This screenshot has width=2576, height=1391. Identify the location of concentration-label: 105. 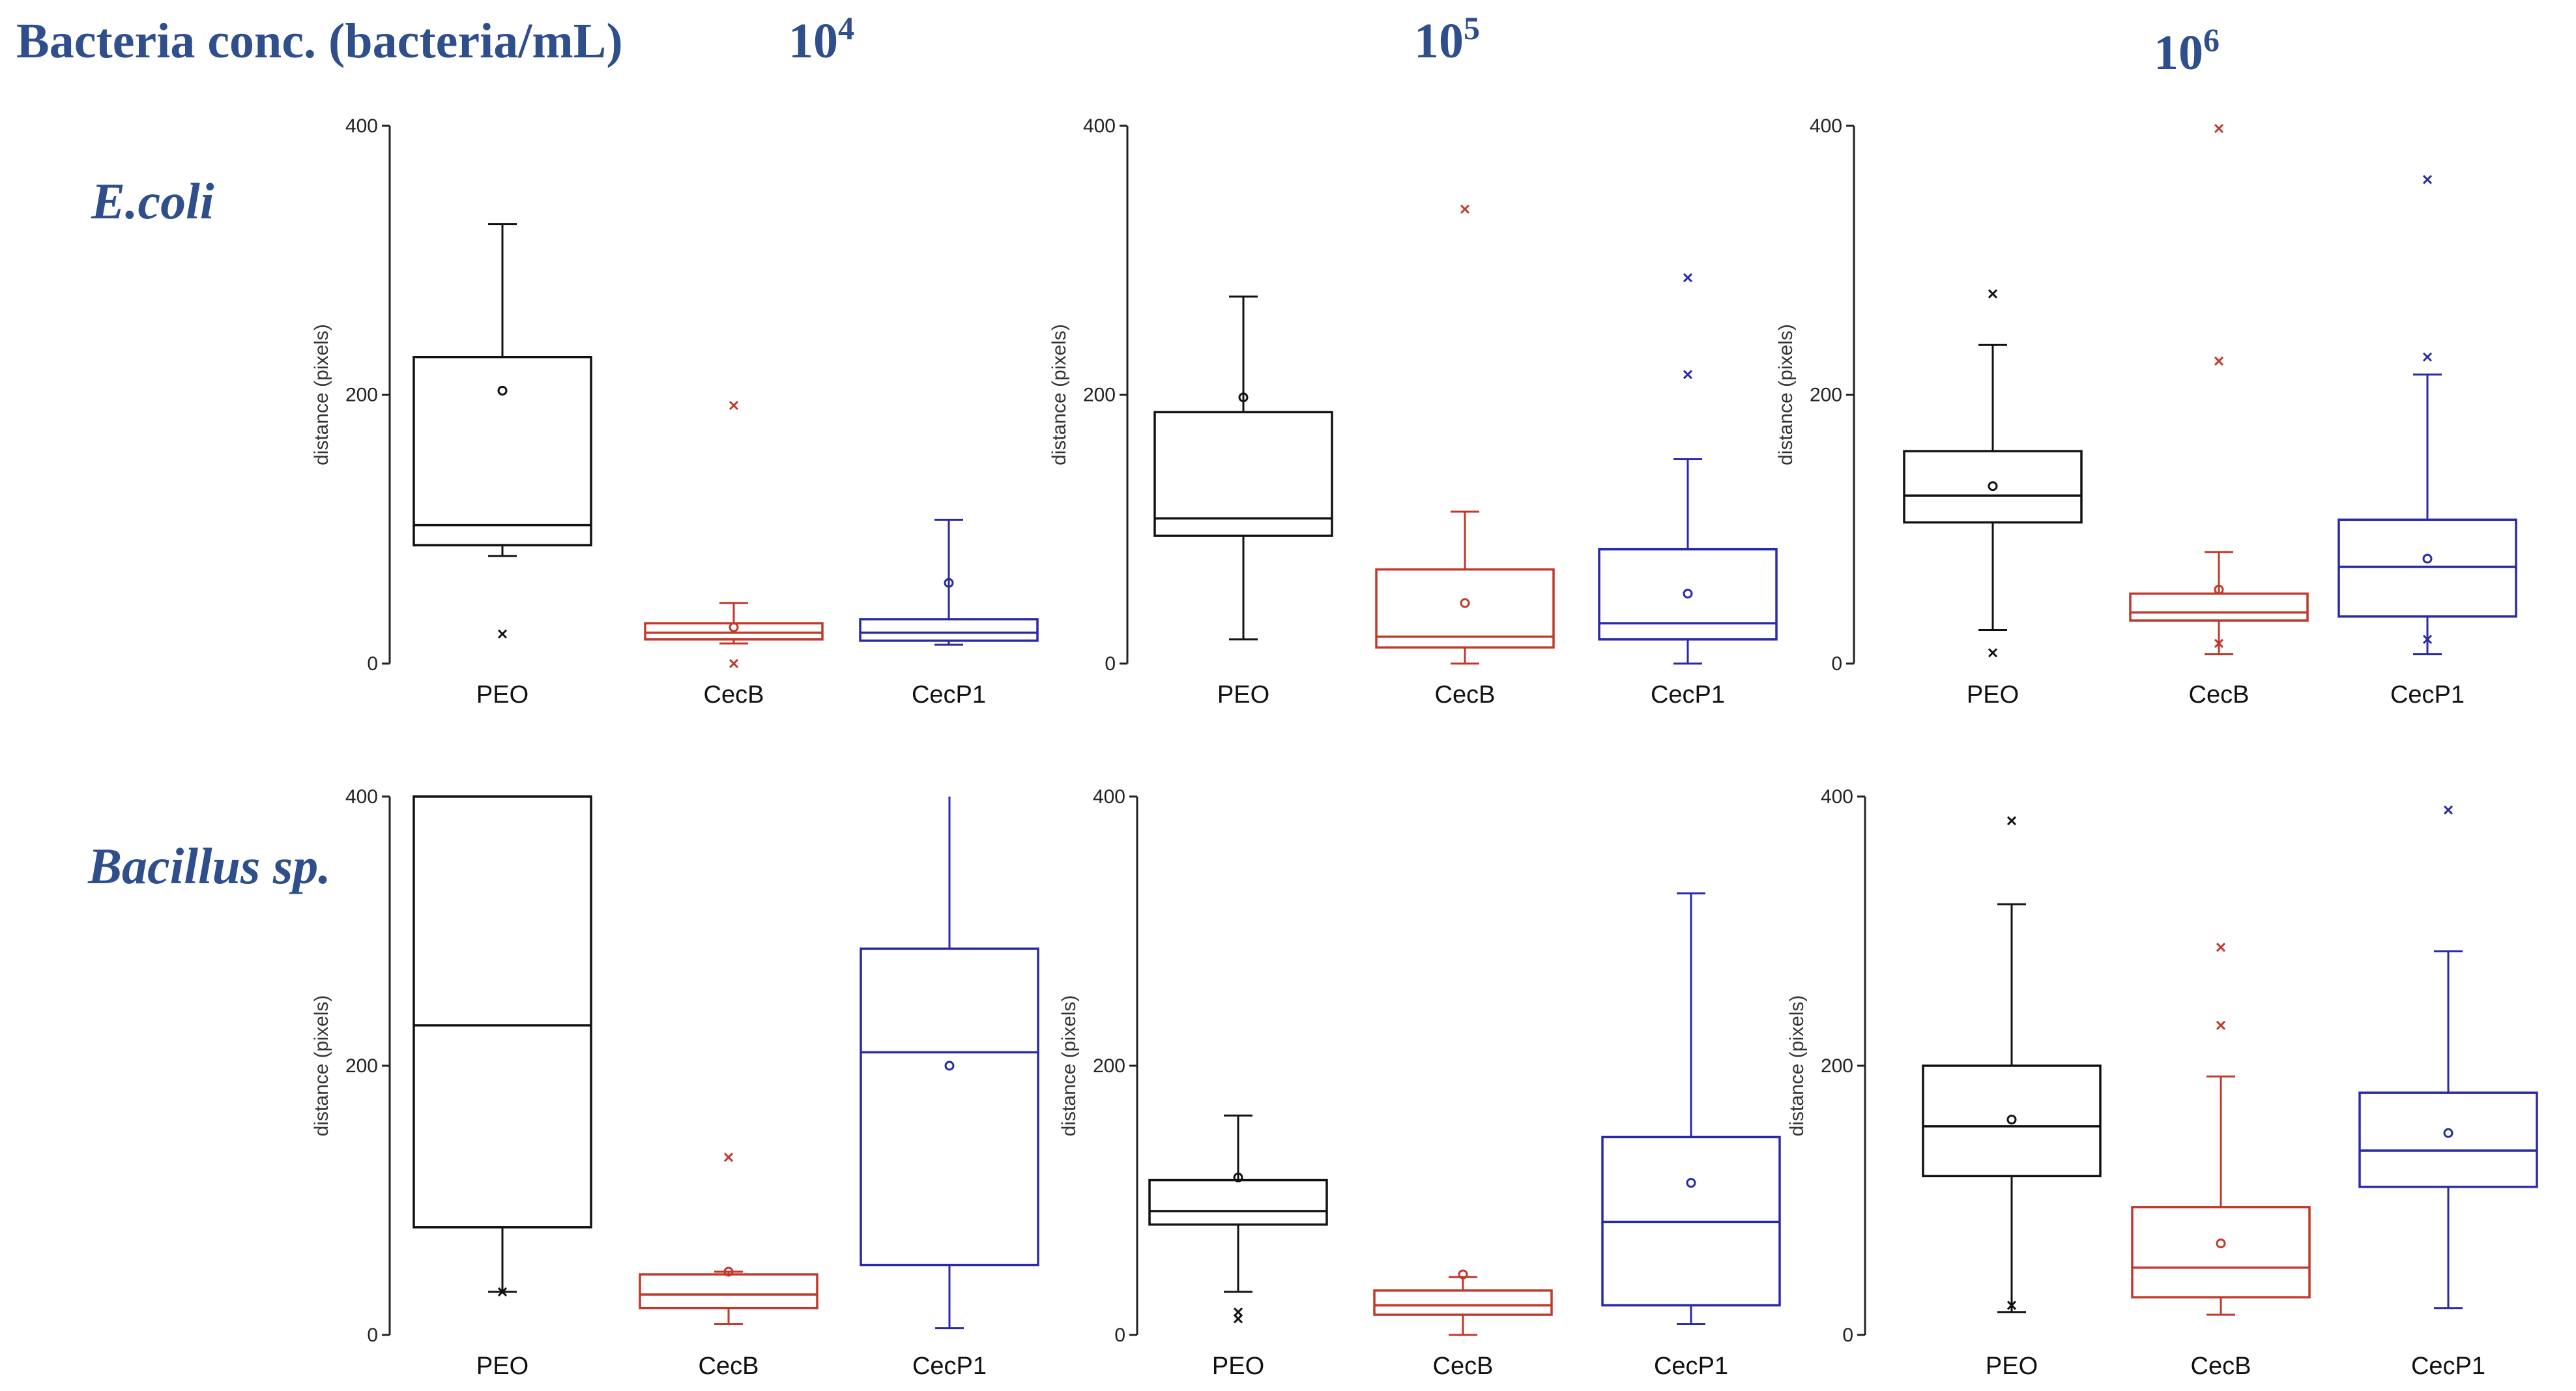
(1447, 39).